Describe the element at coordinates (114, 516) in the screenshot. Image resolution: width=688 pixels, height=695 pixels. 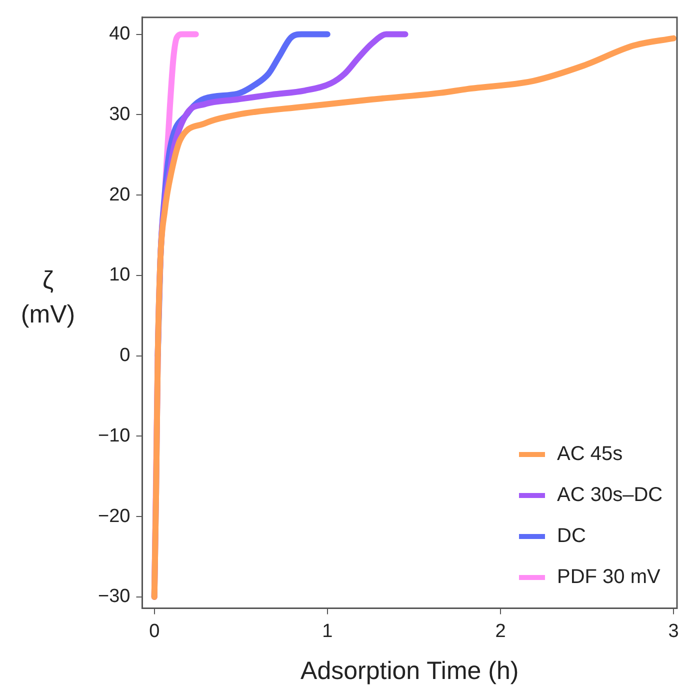
I see `y-tick-label: −20` at that location.